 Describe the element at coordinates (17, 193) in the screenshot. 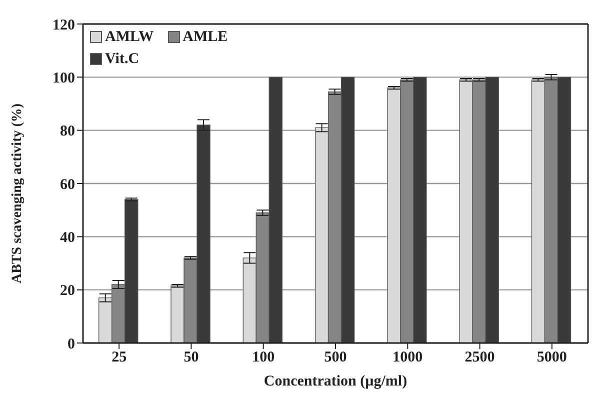

I see `y-axis-title: ABTS scavenging activity (%)` at that location.